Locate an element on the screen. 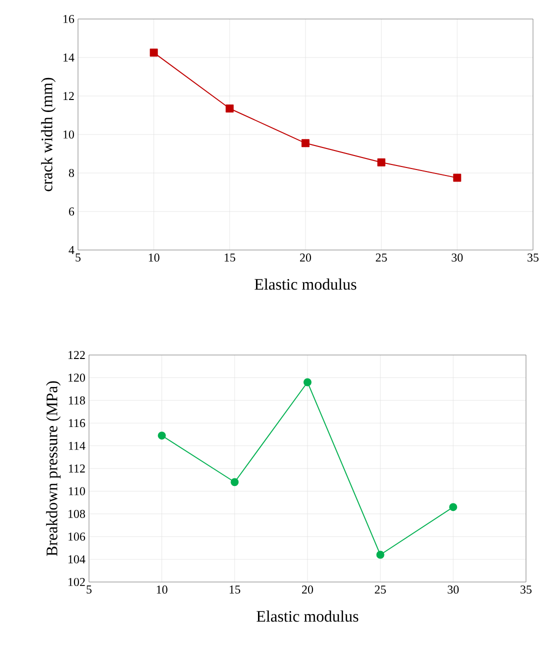 This screenshot has height=648, width=542. y-tick-label: 12 is located at coordinates (69, 96).